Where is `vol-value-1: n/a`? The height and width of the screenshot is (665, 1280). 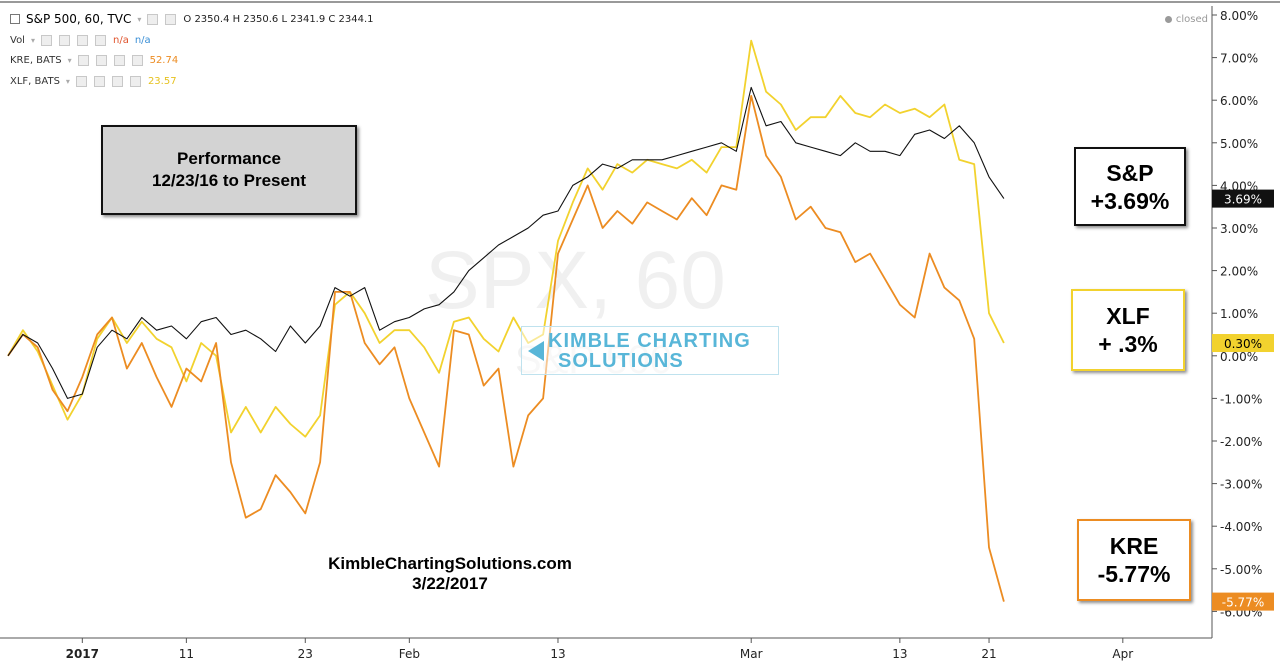
vol-value-1: n/a is located at coordinates (120, 40).